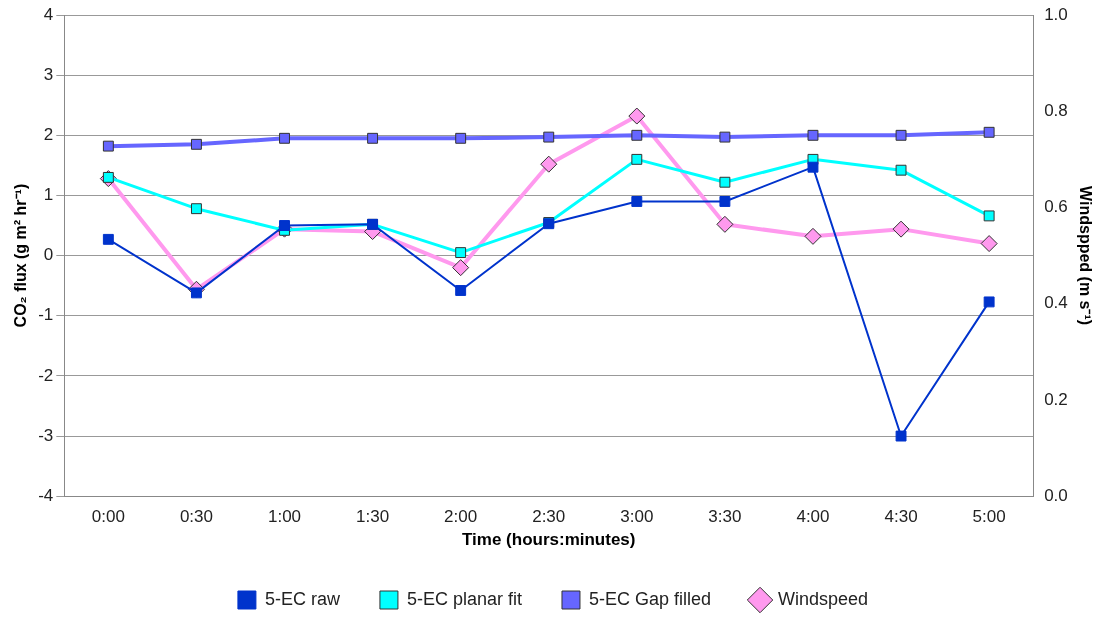  What do you see at coordinates (108, 517) in the screenshot?
I see `x-tick-label: 0:00` at bounding box center [108, 517].